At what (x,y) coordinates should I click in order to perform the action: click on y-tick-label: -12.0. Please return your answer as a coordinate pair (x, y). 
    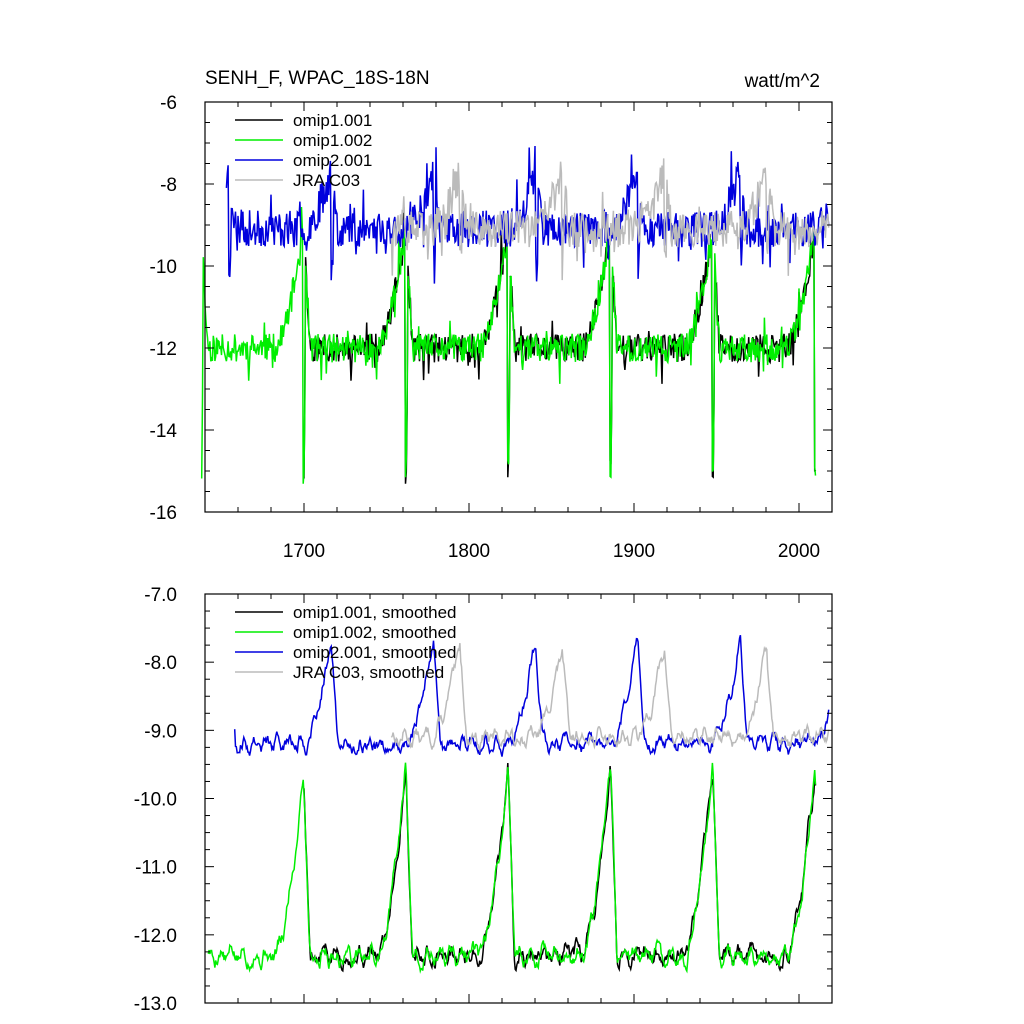
    Looking at the image, I should click on (155, 936).